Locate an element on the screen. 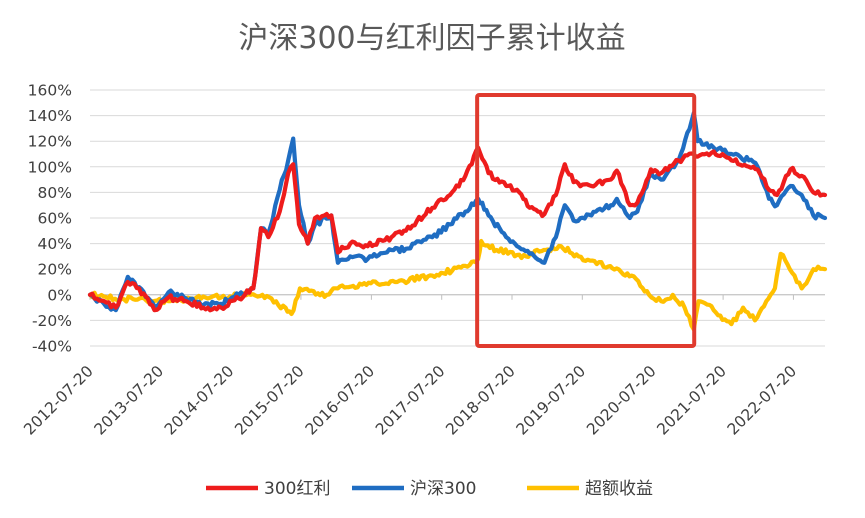 This screenshot has width=865, height=518. y-tick-label: 140% is located at coordinates (50, 116).